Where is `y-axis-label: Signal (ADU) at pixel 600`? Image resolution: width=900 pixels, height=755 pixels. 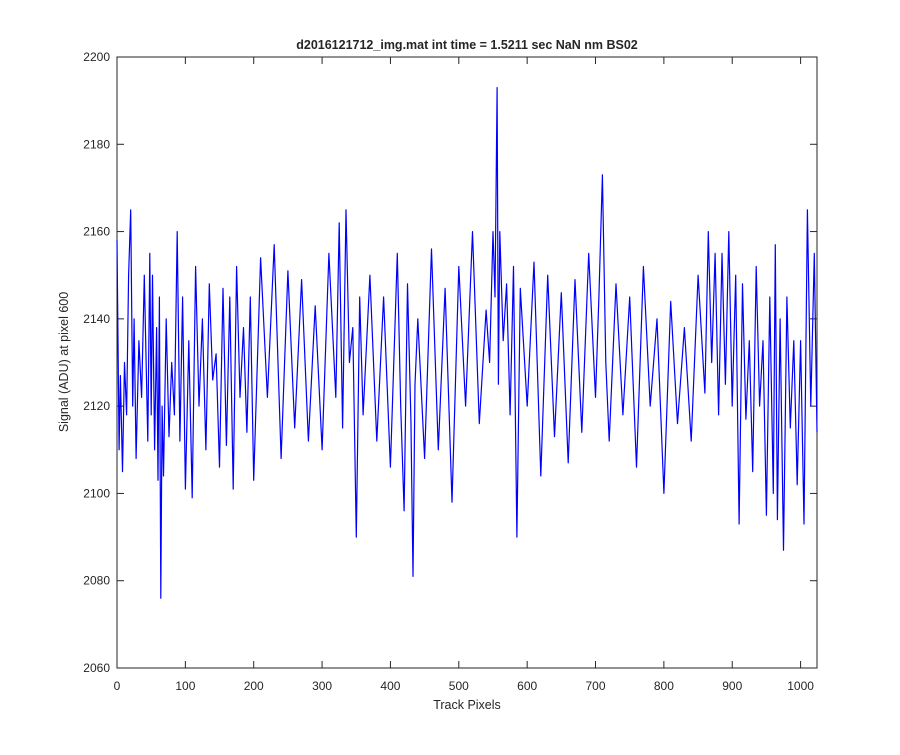
y-axis-label: Signal (ADU) at pixel 600 is located at coordinates (64, 362).